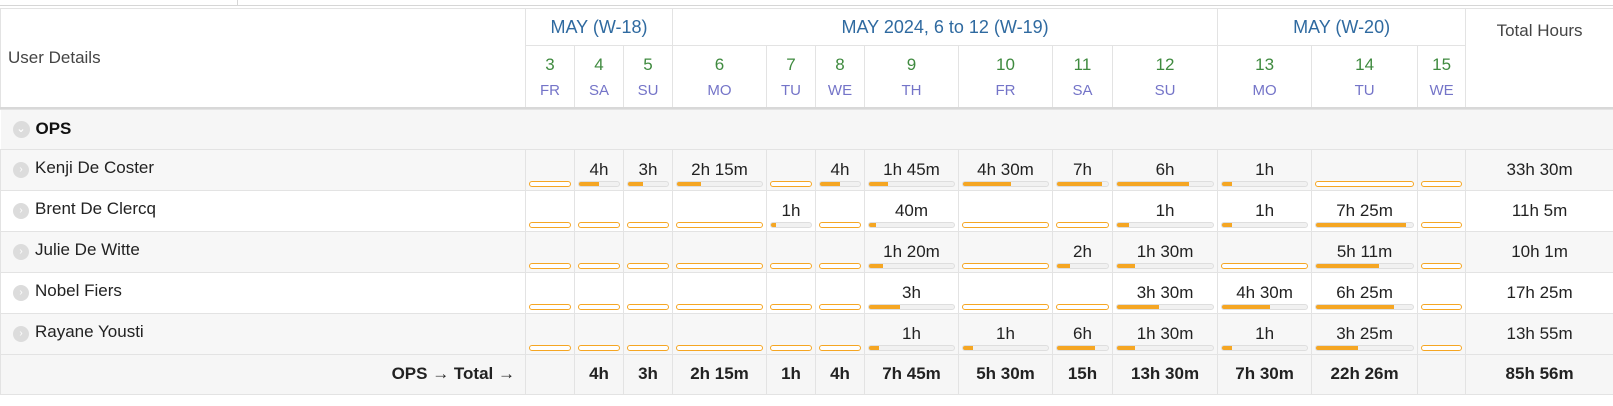  I want to click on day-hours-cell: 3h 30m, so click(1165, 292).